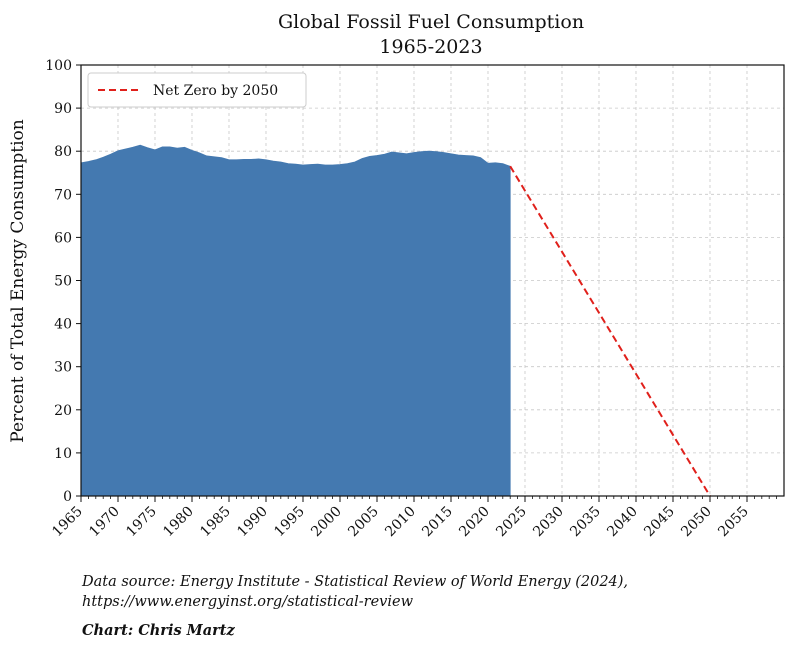 The image size is (800, 649). Describe the element at coordinates (733, 522) in the screenshot. I see `x-tick-label: 2055` at that location.